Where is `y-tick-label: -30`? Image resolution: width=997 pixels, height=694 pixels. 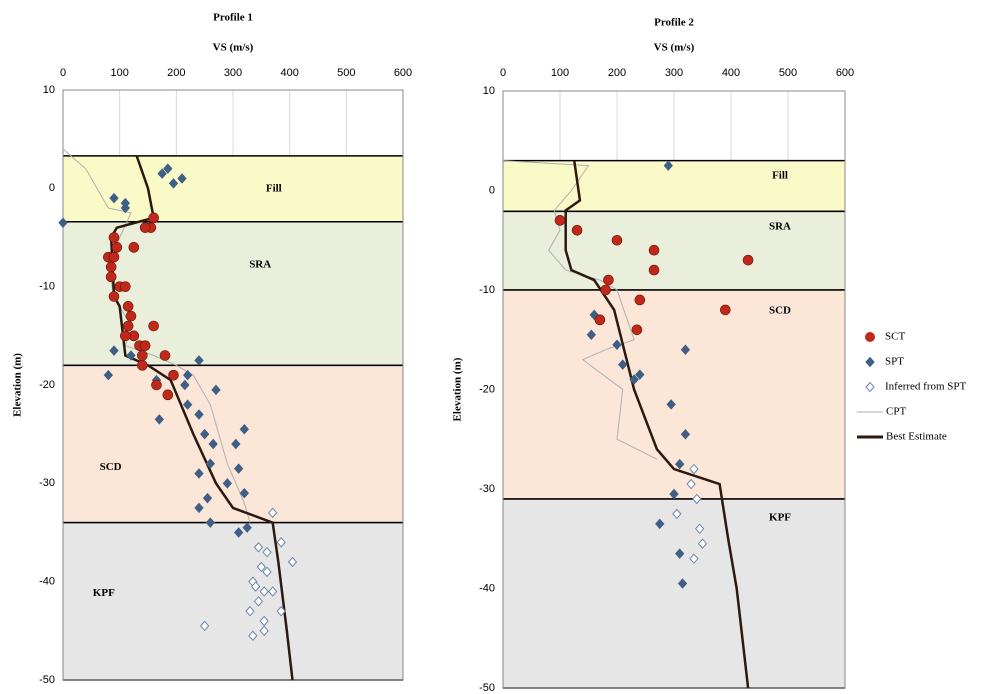 y-tick-label: -30 is located at coordinates (487, 489).